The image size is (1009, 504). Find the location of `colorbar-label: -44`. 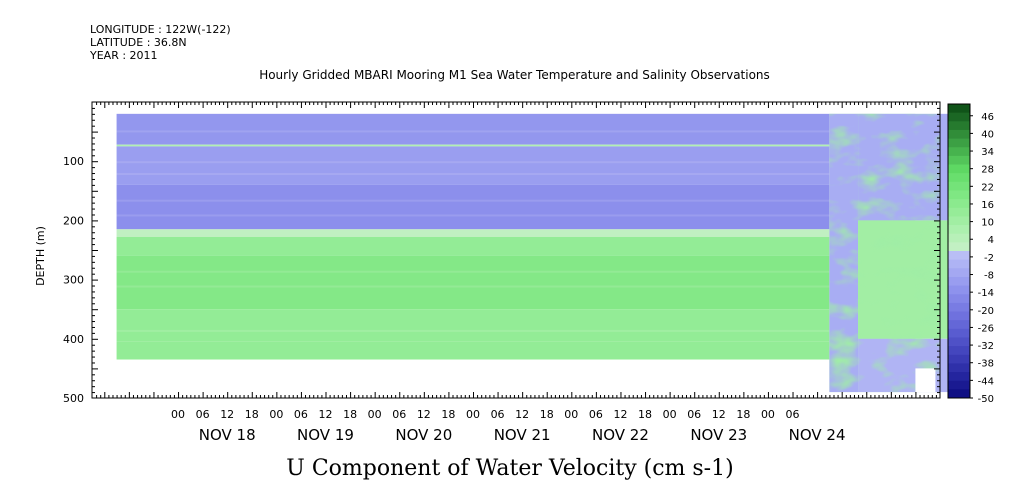

colorbar-label: -44 is located at coordinates (986, 381).